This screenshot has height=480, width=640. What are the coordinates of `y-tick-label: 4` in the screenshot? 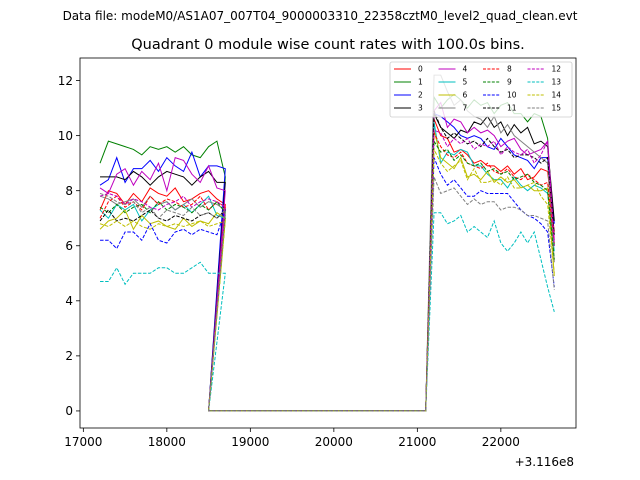 It's located at (69, 301).